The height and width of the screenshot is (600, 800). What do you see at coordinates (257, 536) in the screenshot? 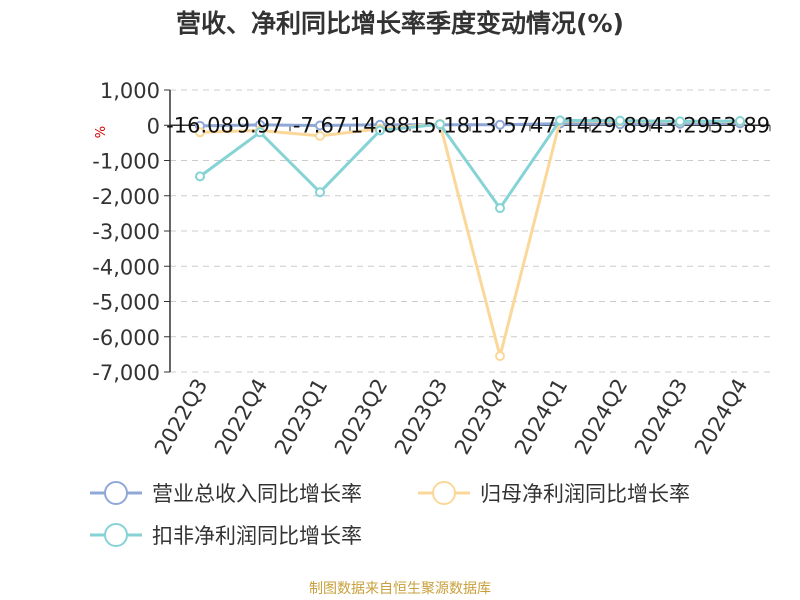
I see `legend-label: 扣非净利润同比增长率` at bounding box center [257, 536].